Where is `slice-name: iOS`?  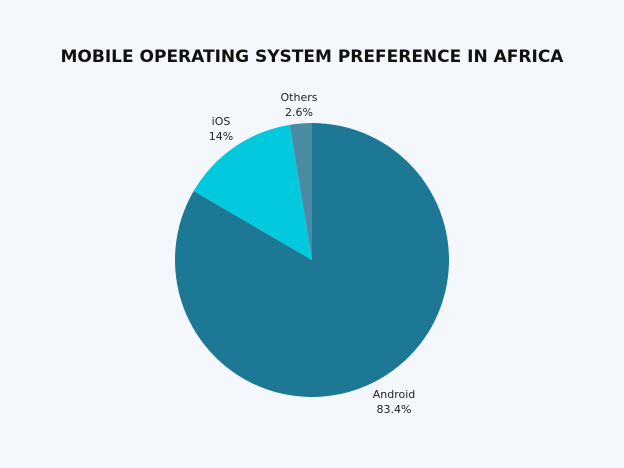 slice-name: iOS is located at coordinates (221, 121).